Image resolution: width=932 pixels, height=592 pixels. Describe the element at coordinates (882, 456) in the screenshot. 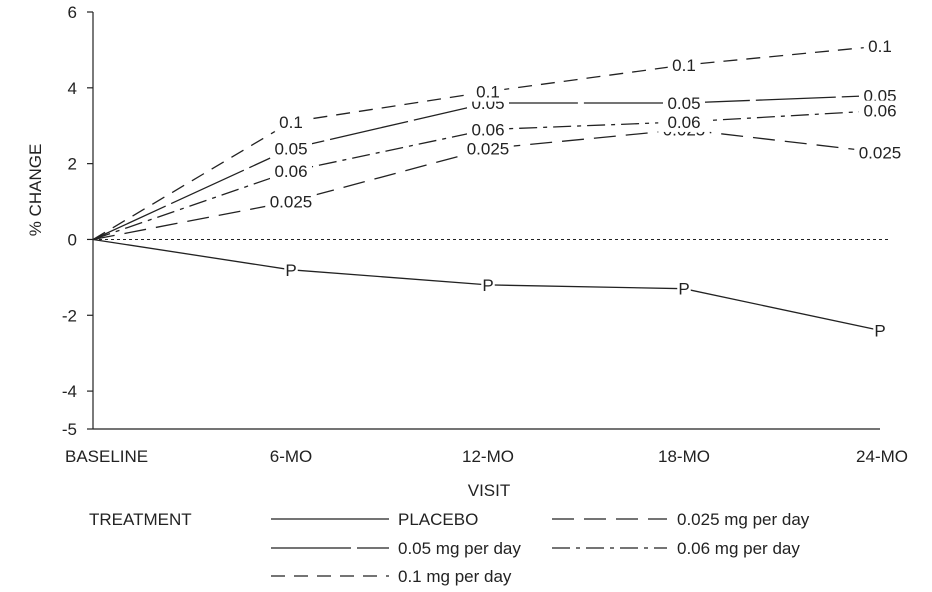

I see `x-tick-label: 24-MO` at that location.